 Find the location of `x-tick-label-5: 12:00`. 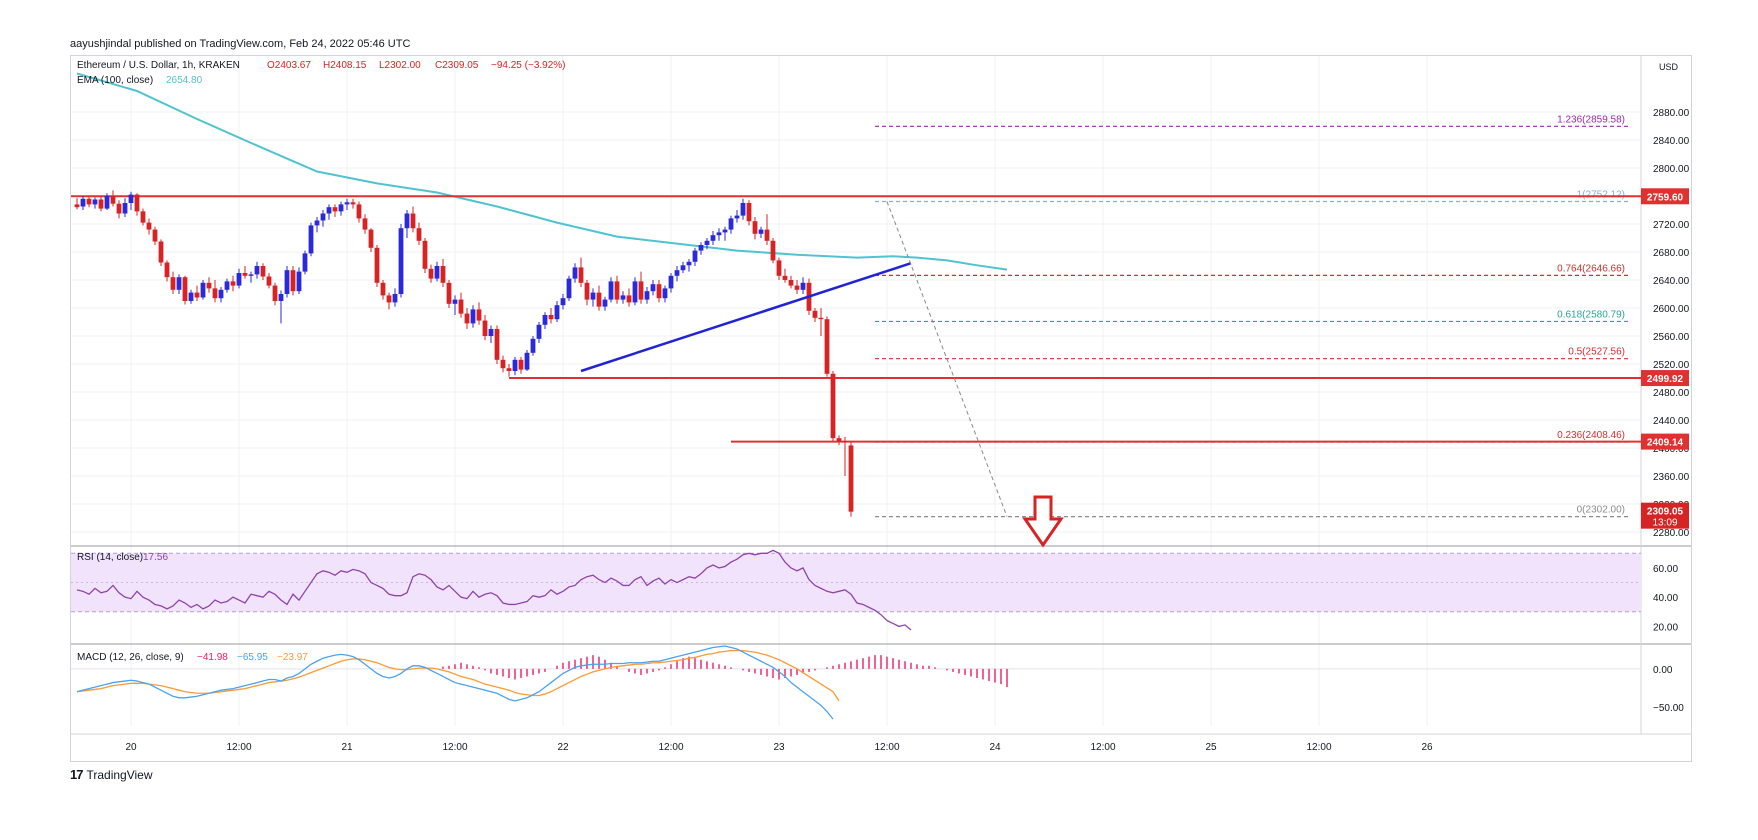

x-tick-label-5: 12:00 is located at coordinates (670, 747).